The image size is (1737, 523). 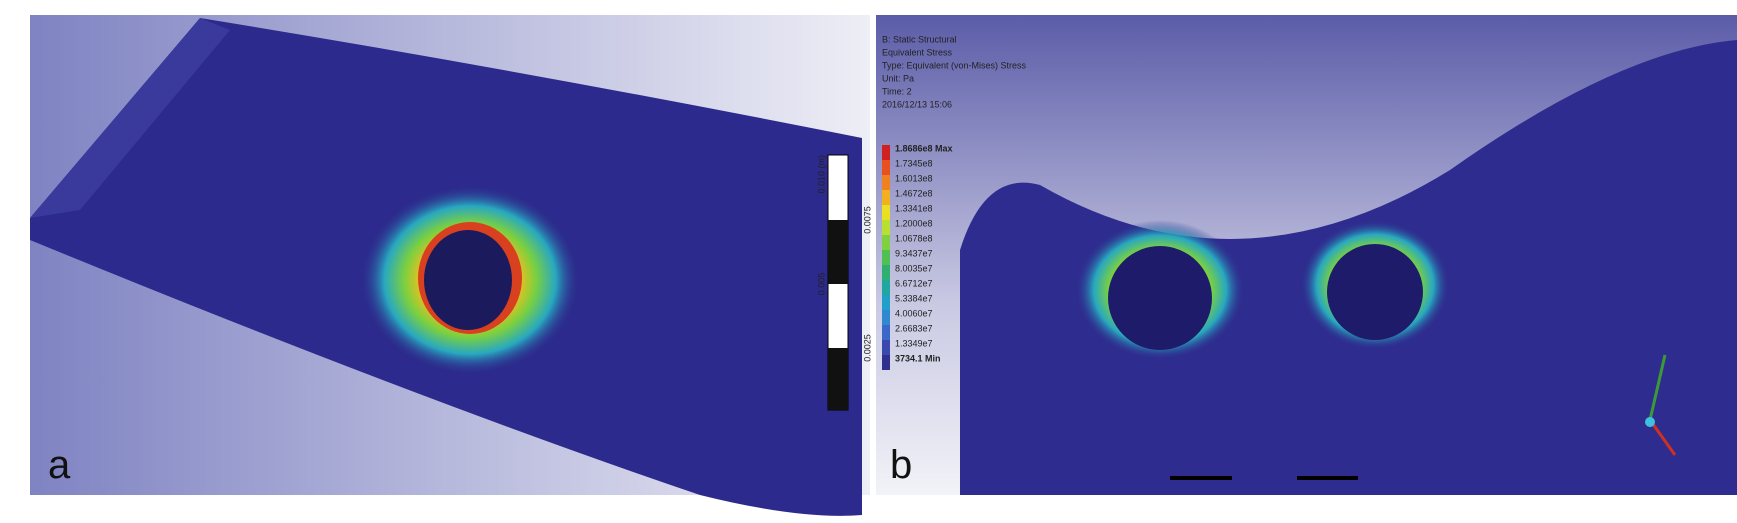 I want to click on legend-label: 2.6683e7, so click(x=914, y=328).